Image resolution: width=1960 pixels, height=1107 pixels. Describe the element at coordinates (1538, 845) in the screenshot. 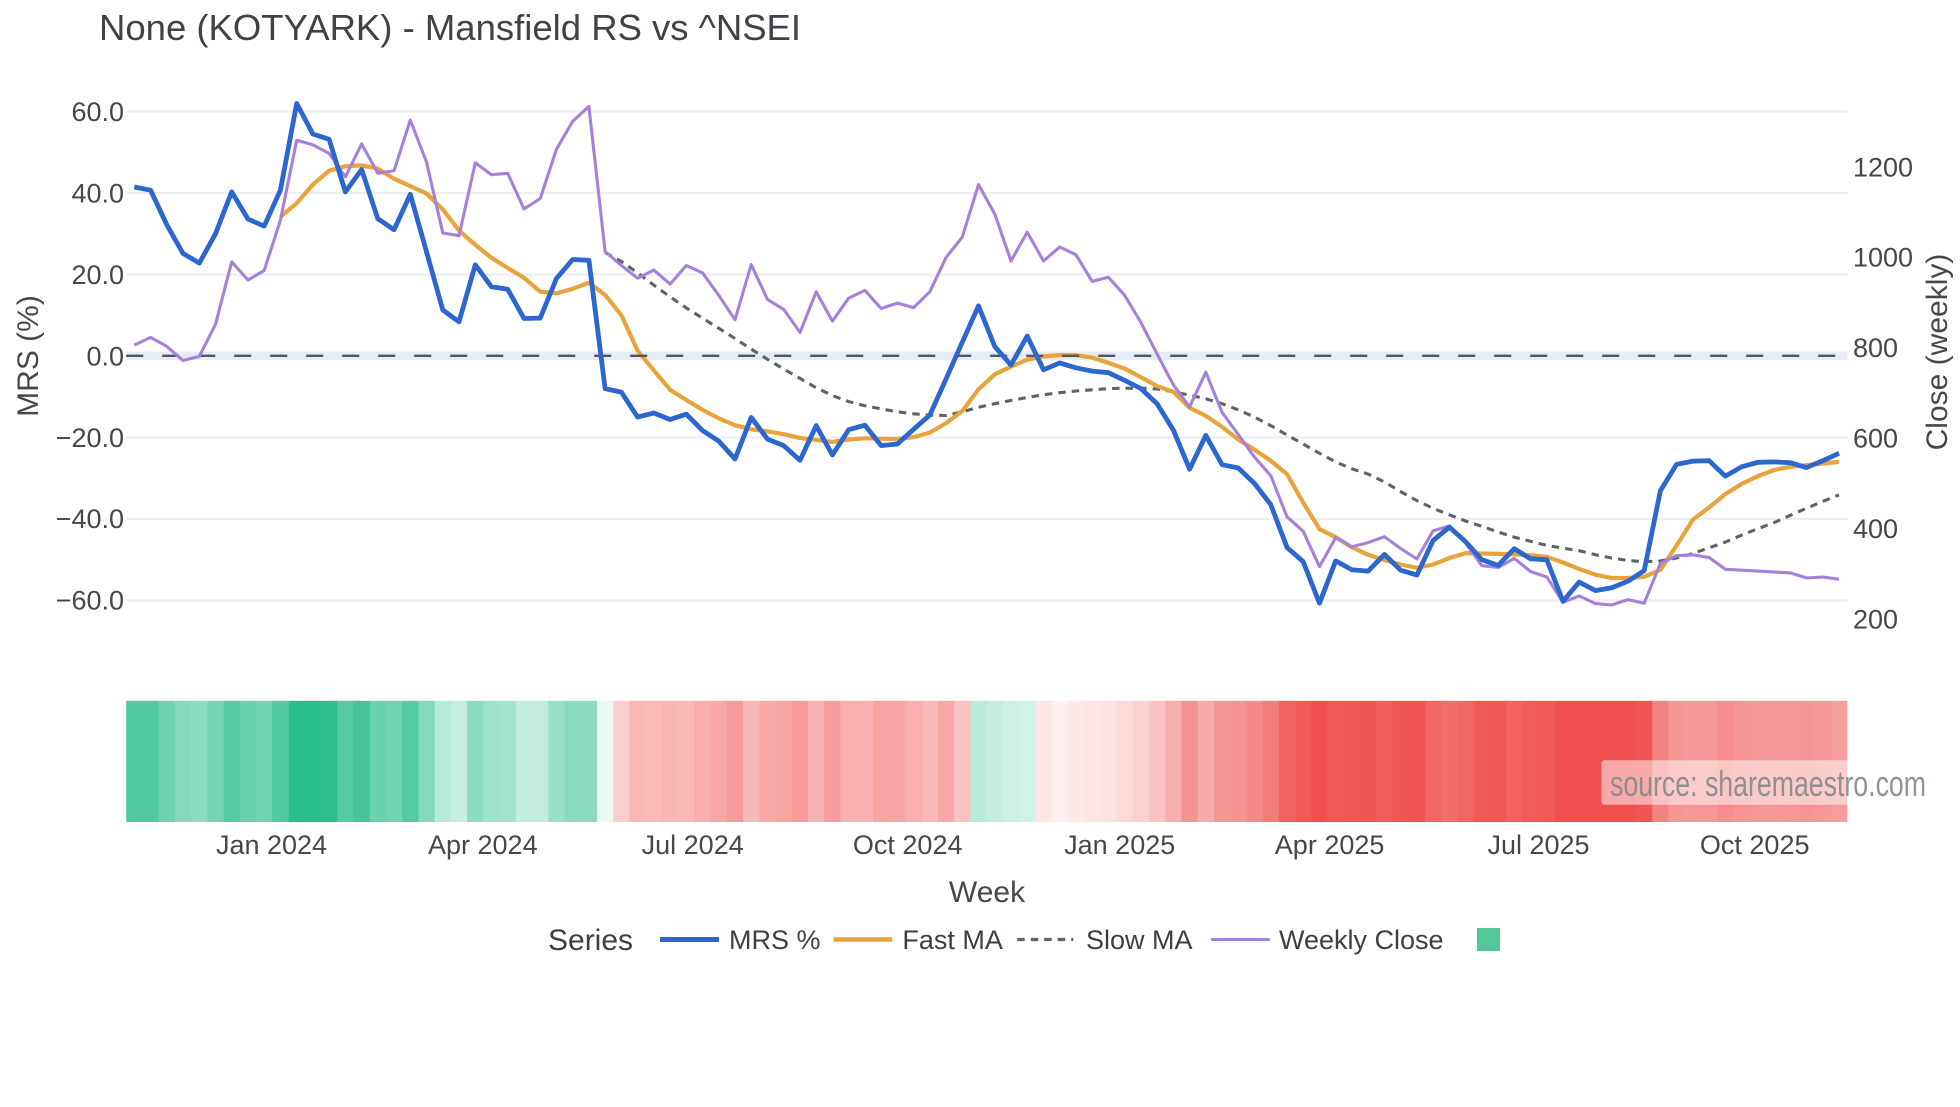

I see `svg-text: Jul 2025` at that location.